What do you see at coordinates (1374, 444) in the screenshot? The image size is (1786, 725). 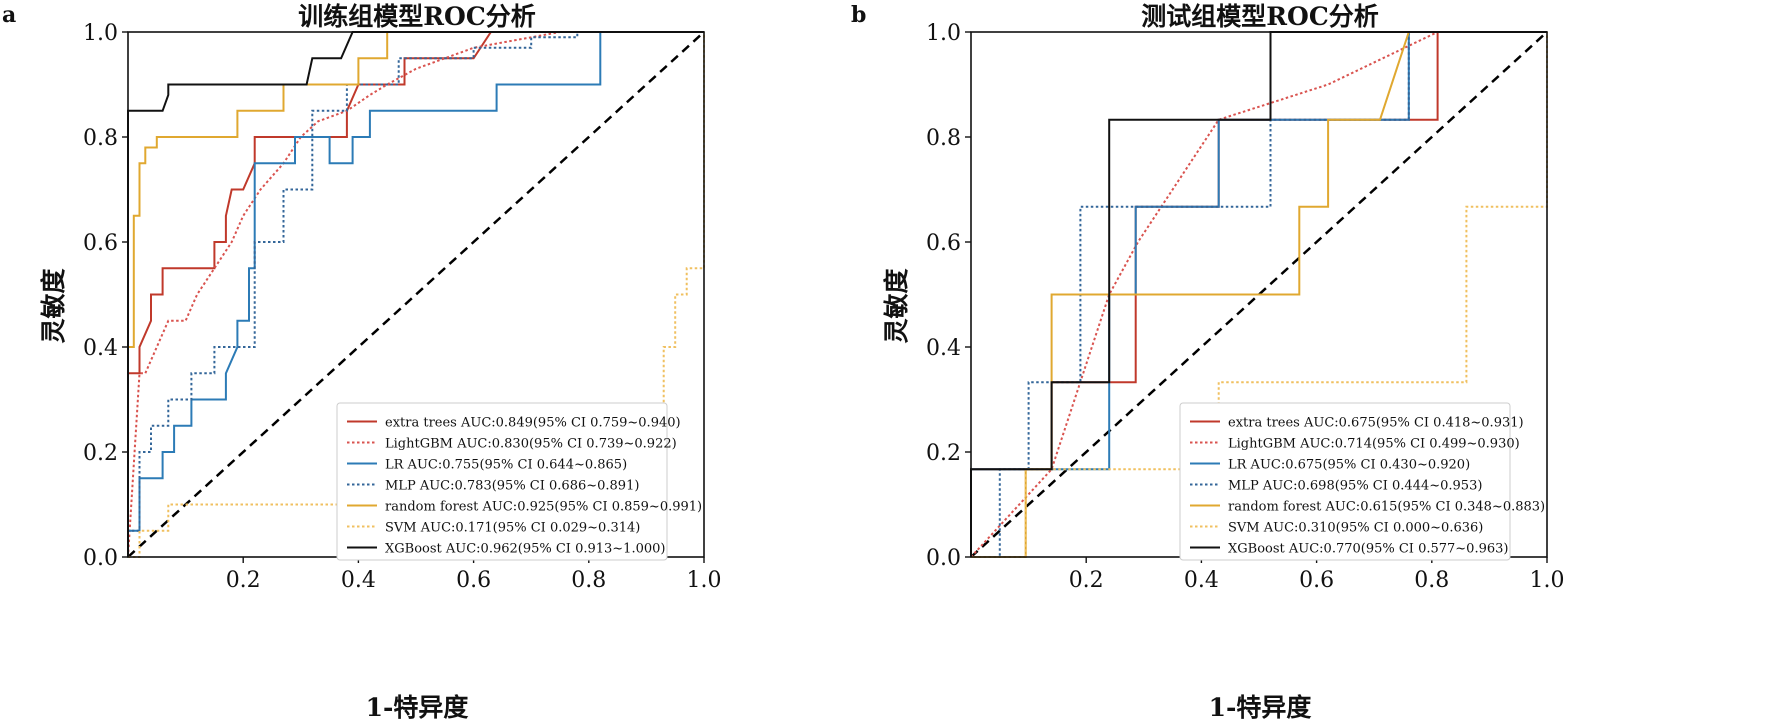 I see `panel-b-legend-label-1: LightGBM AUC:0.714(95% CI 0.499~0.930)` at bounding box center [1374, 444].